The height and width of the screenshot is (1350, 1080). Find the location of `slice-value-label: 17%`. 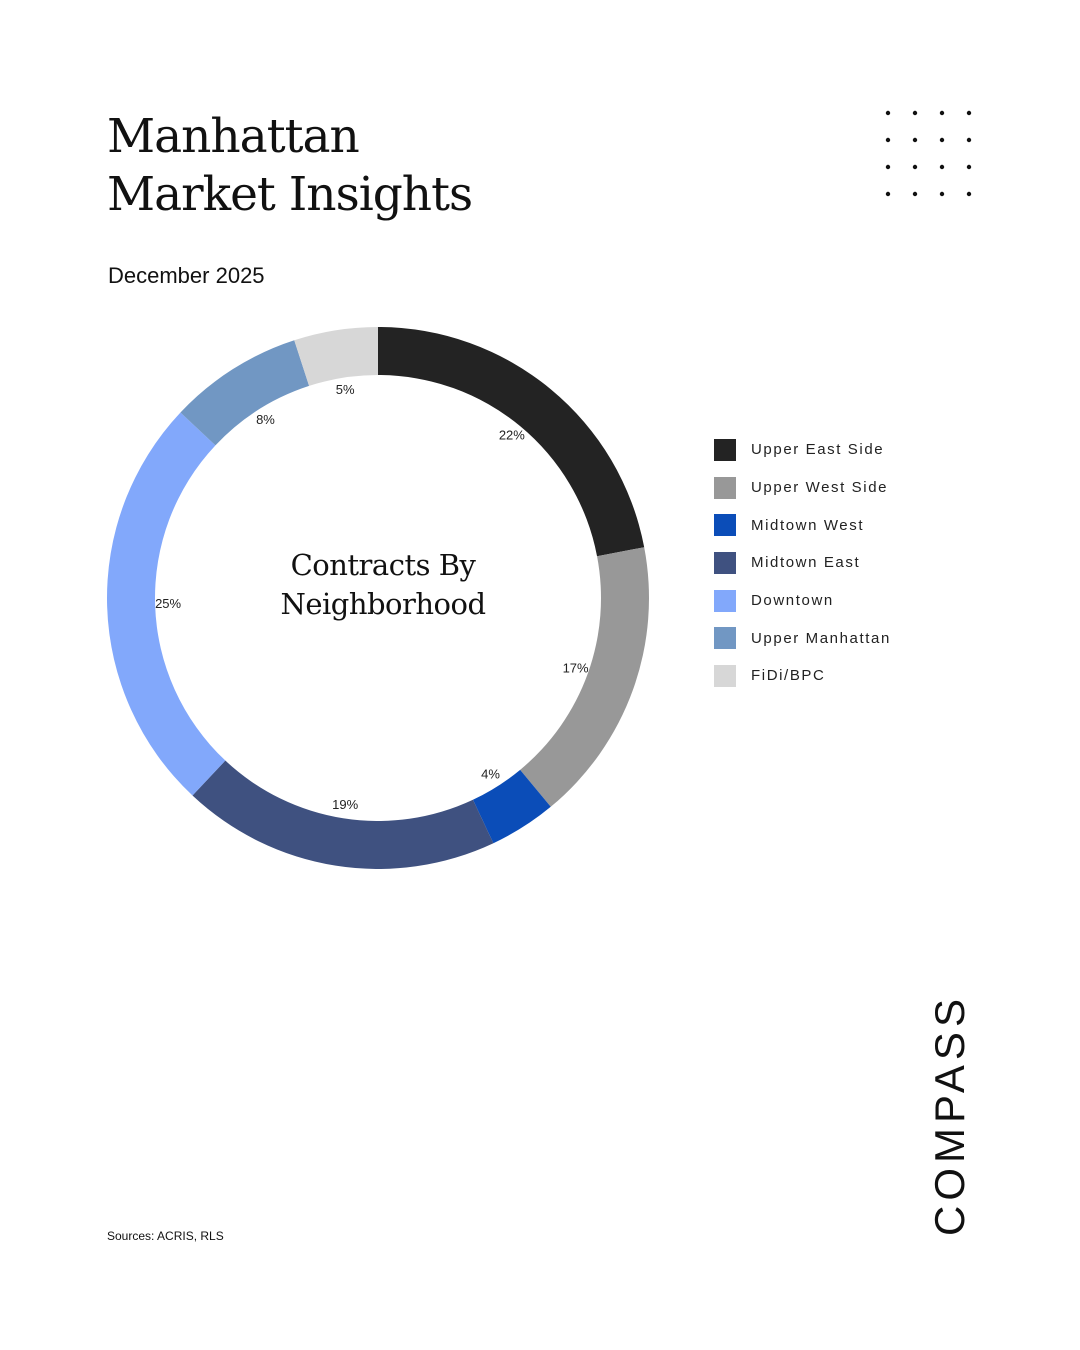

slice-value-label: 17% is located at coordinates (576, 668).